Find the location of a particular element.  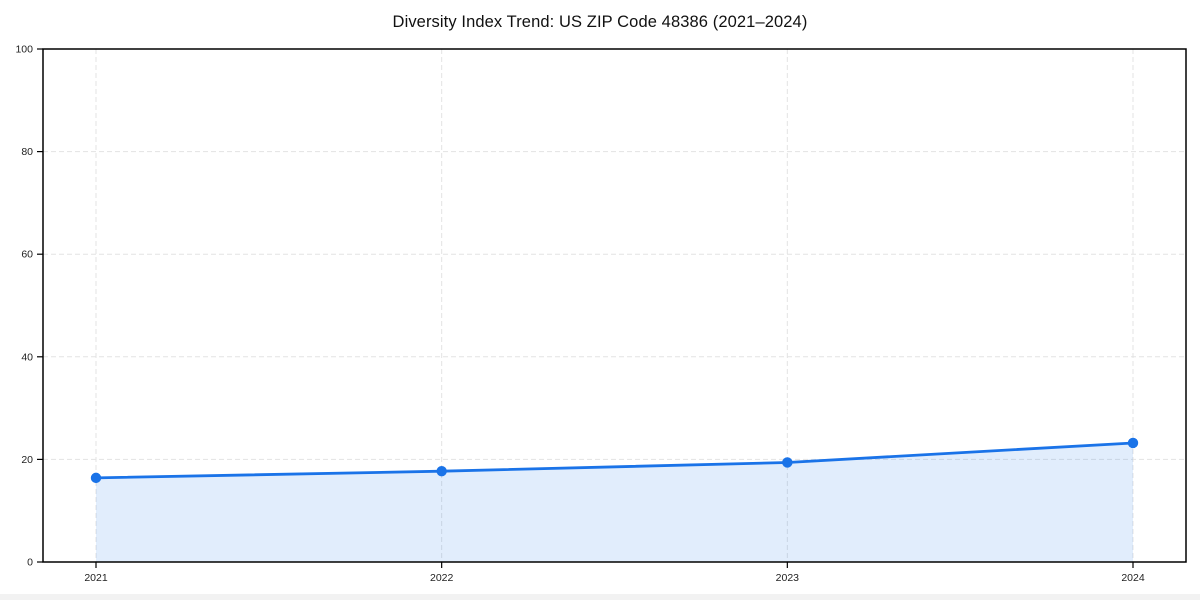

y-tick-label: 20 is located at coordinates (27, 460).